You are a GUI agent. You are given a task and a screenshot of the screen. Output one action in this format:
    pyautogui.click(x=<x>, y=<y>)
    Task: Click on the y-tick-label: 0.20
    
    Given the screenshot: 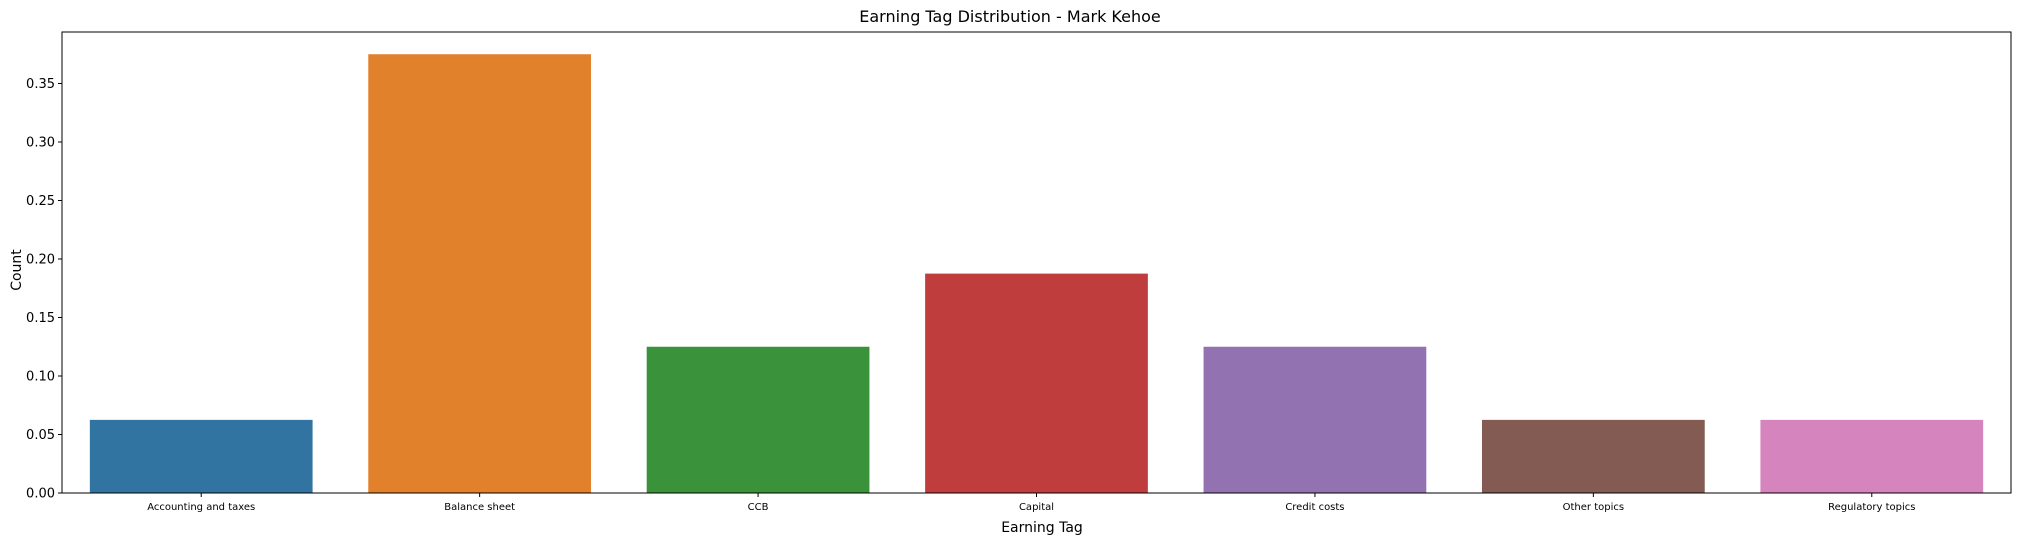 What is the action you would take?
    pyautogui.click(x=40, y=259)
    